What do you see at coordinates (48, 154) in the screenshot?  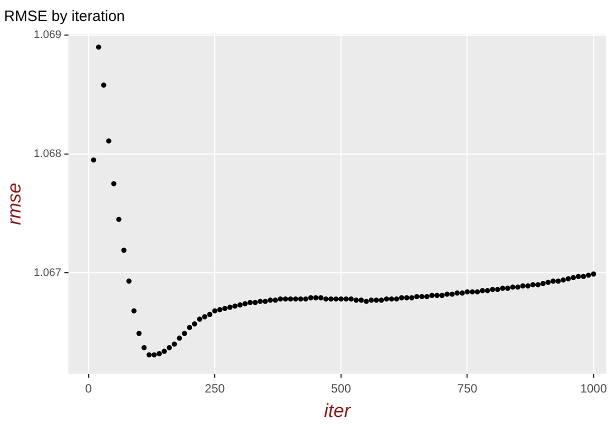 I see `y-tick-label: 1.068` at bounding box center [48, 154].